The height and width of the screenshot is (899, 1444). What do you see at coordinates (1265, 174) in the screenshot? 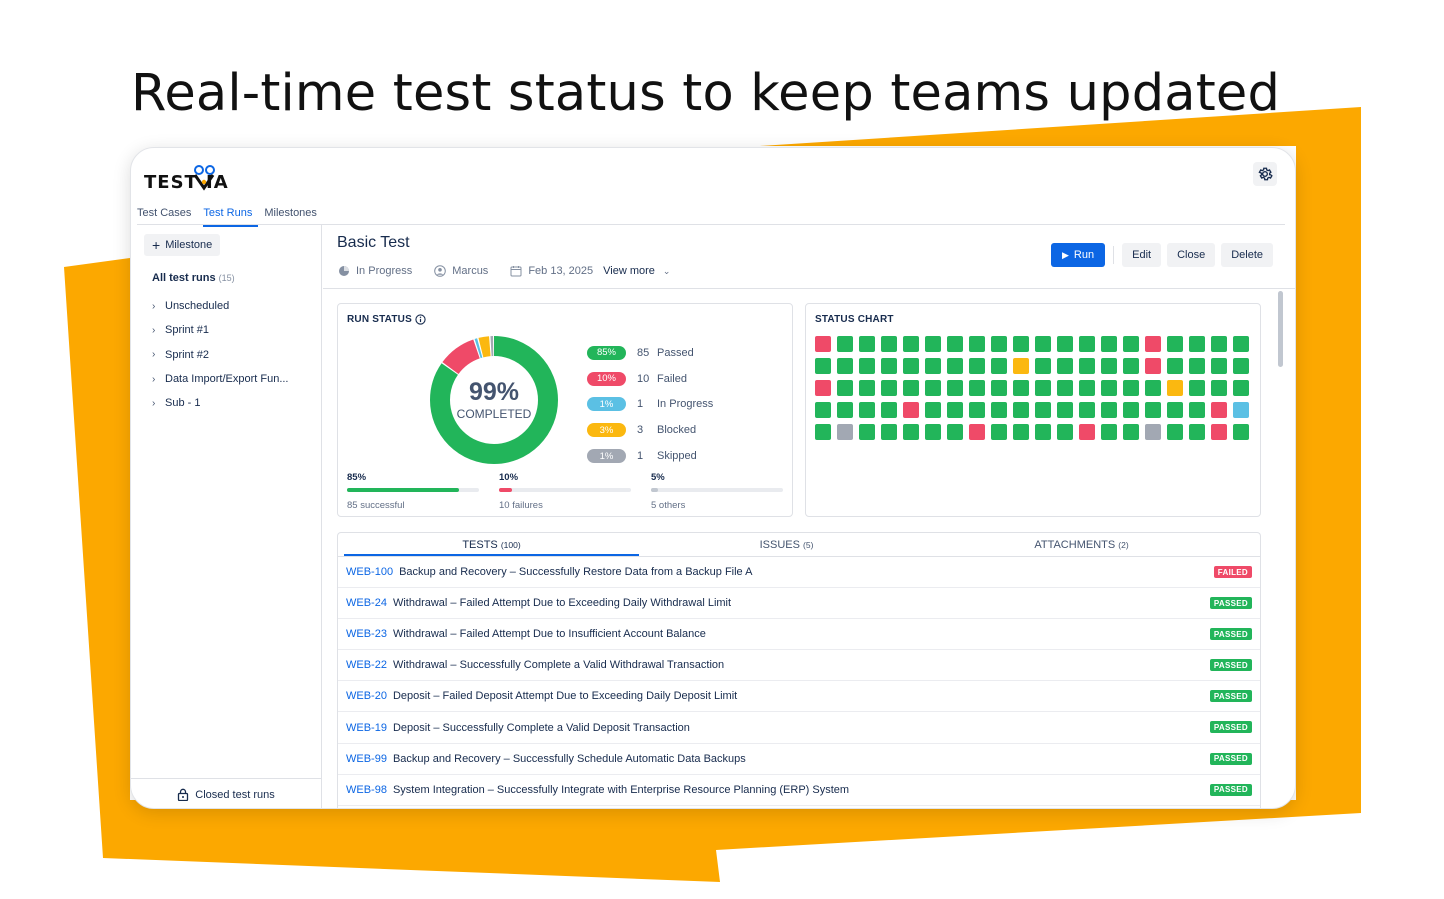
I see `settings-button` at bounding box center [1265, 174].